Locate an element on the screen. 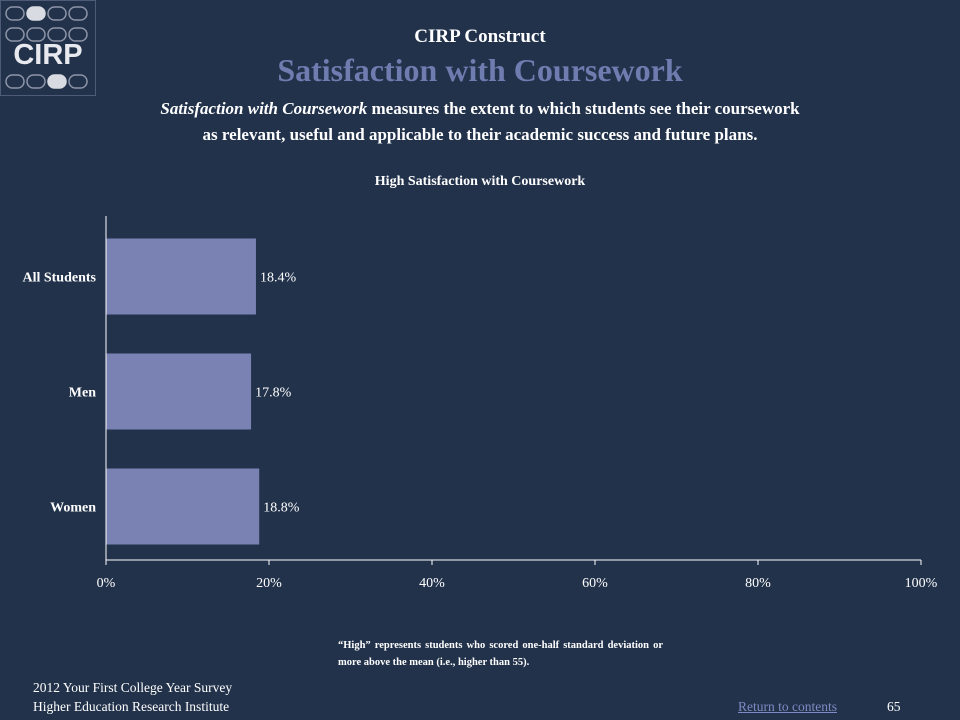 This screenshot has width=960, height=720. bar-men is located at coordinates (179, 391).